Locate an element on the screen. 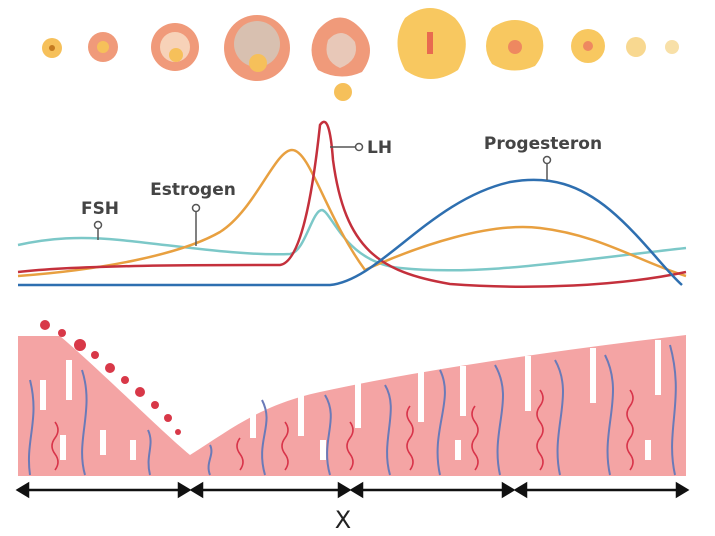 This screenshot has width=715, height=536. curve-markers is located at coordinates (322, 194).